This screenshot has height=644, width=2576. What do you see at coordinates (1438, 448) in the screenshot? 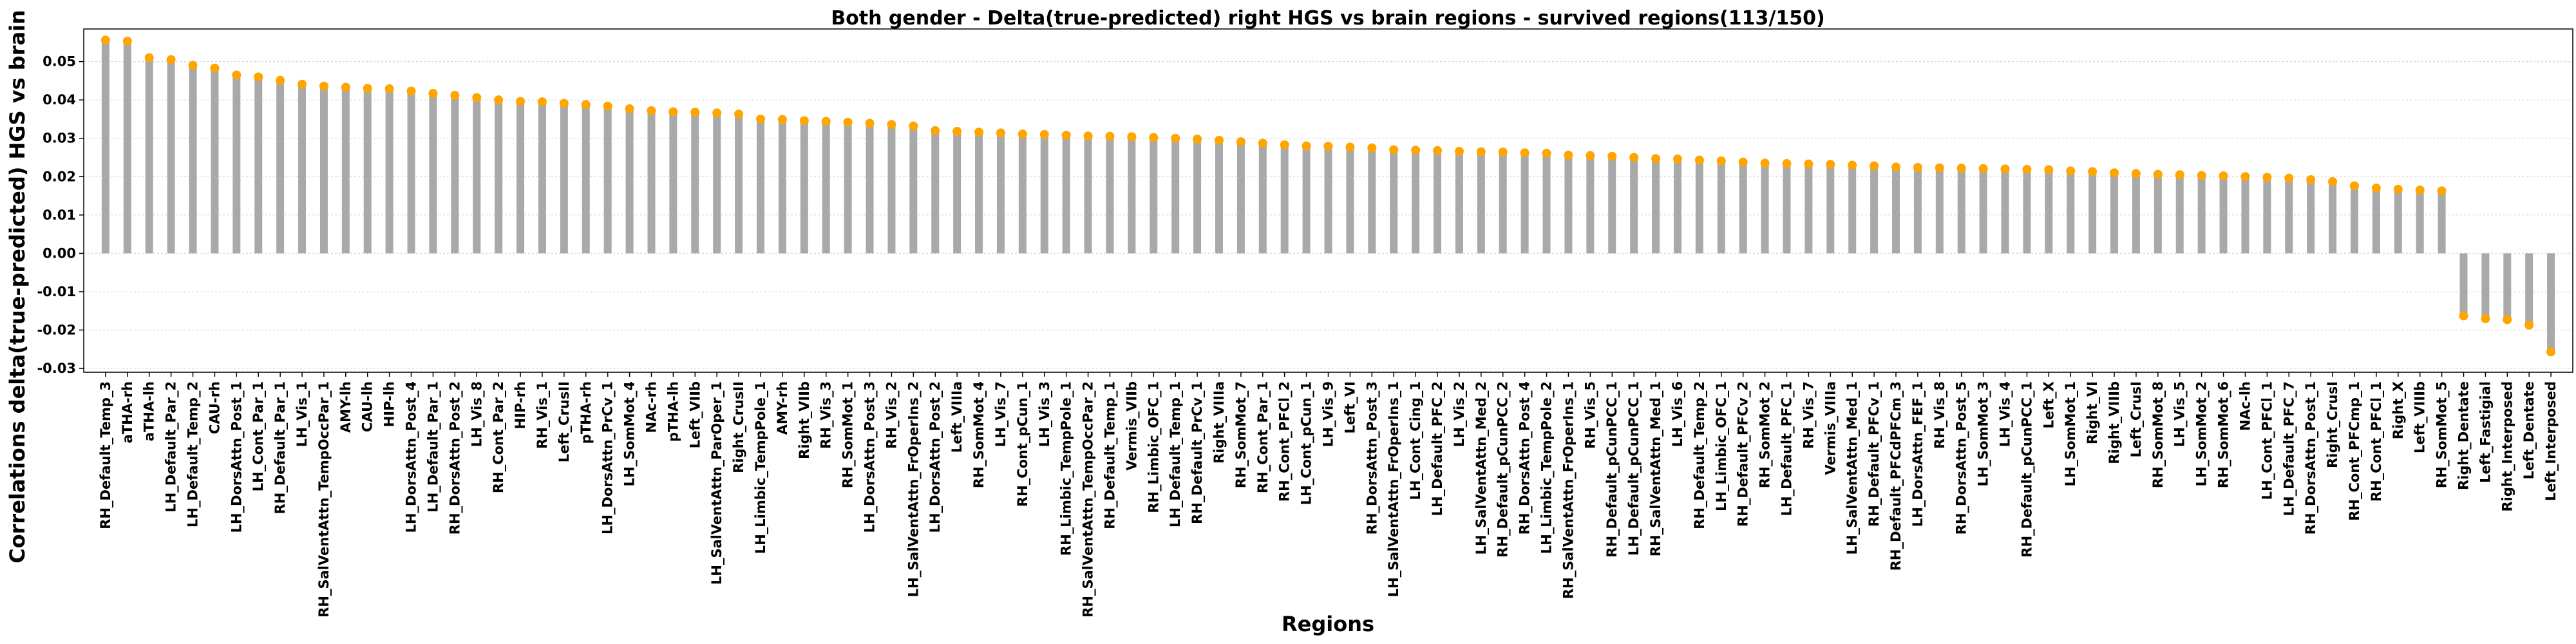
I see `x-tick-label: LH_Default_PFC_2` at bounding box center [1438, 448].